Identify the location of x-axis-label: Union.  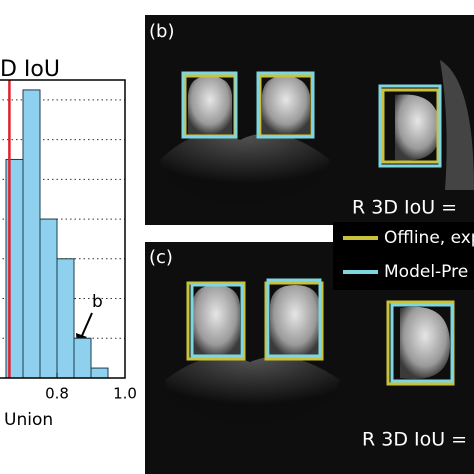
(28, 420).